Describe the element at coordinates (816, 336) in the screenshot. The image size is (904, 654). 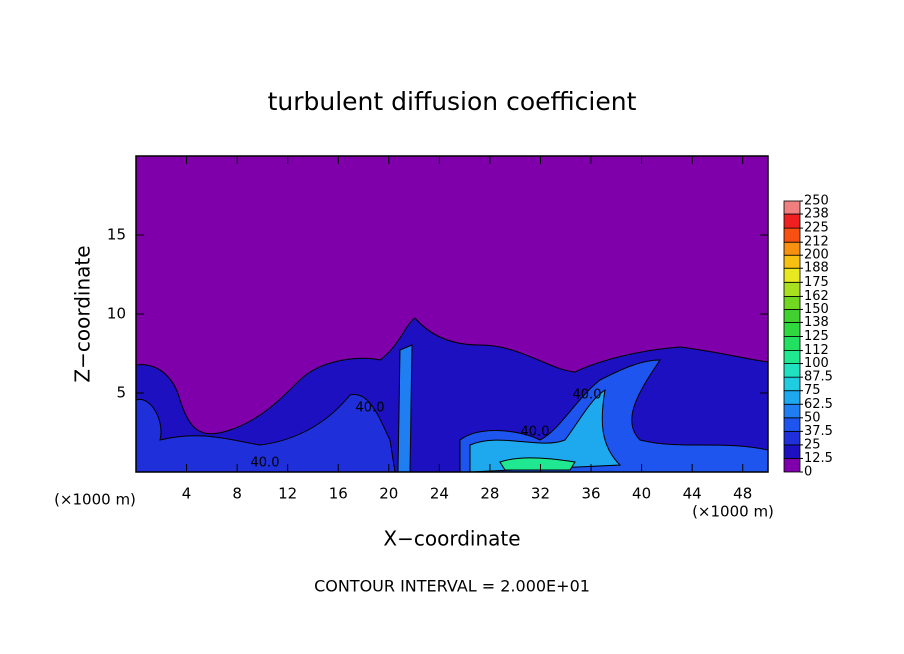
I see `colorbar-label: 125` at that location.